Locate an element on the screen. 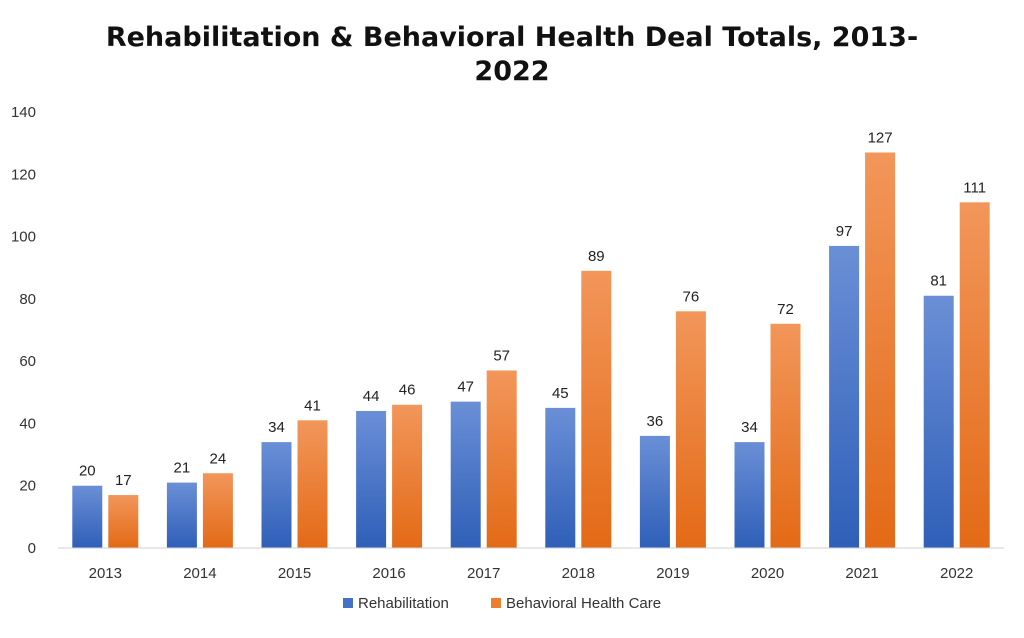 Image resolution: width=1024 pixels, height=638 pixels. x-tick-label: 2022 is located at coordinates (956, 573).